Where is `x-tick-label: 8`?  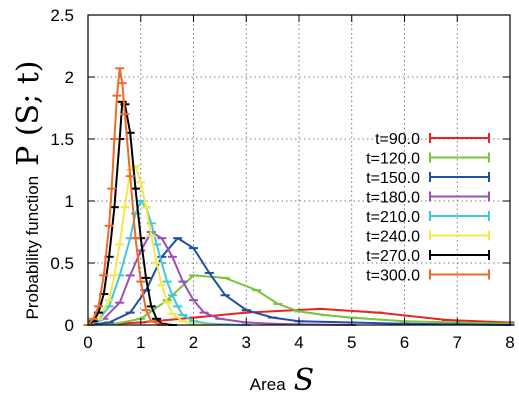 x-tick-label: 8 is located at coordinates (509, 342).